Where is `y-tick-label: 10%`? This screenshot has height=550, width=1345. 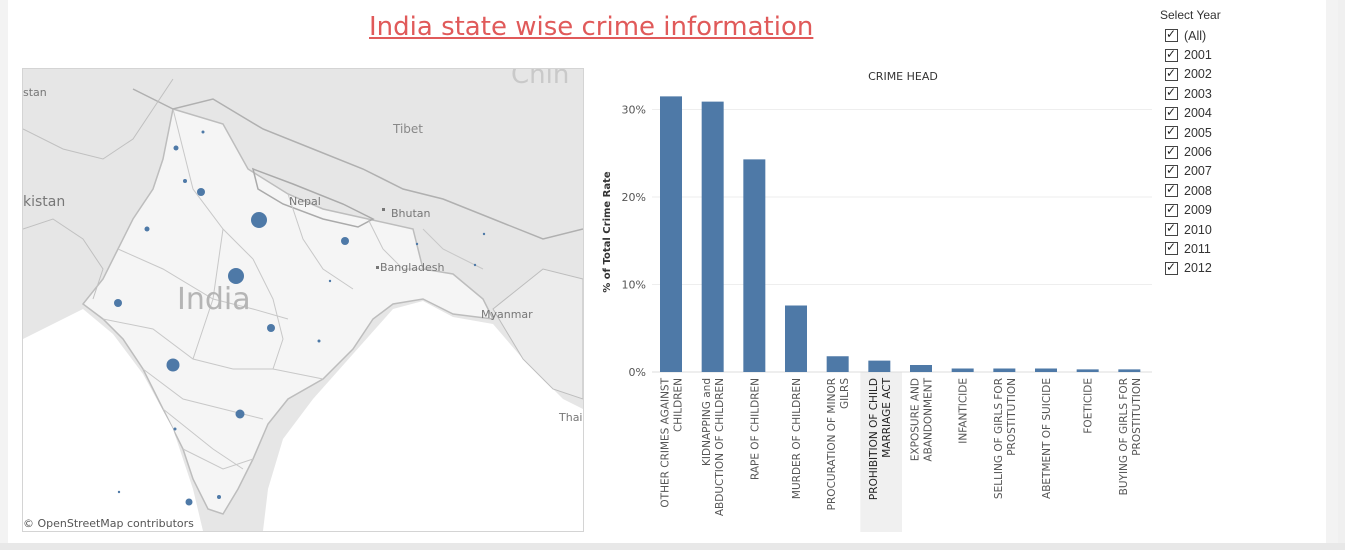
y-tick-label: 10% is located at coordinates (634, 285).